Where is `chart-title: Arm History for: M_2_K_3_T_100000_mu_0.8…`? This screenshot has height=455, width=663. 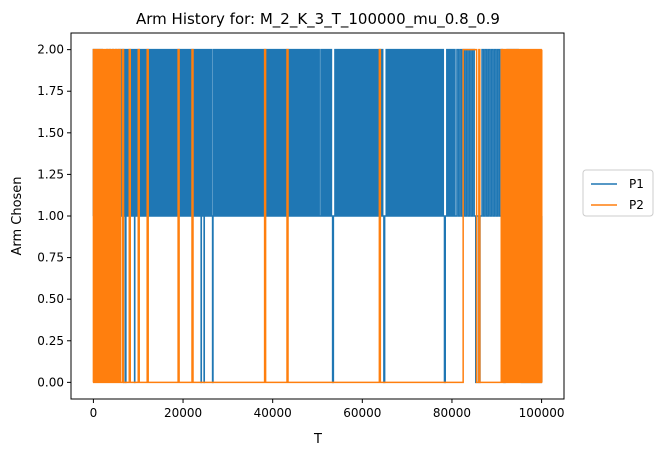
chart-title: Arm History for: M_2_K_3_T_100000_mu_0.8… is located at coordinates (318, 19).